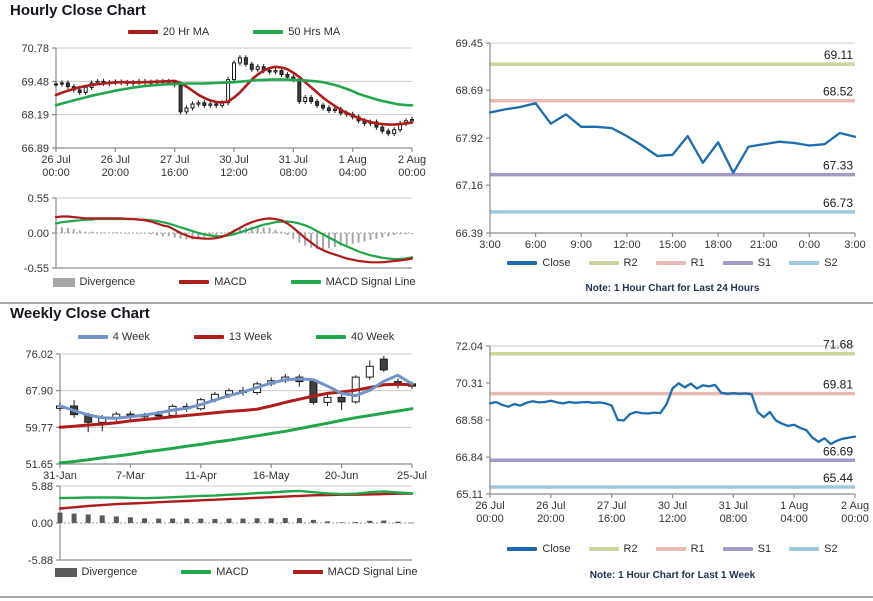 The height and width of the screenshot is (601, 873). Describe the element at coordinates (95, 572) in the screenshot. I see `legend-item: Divergence` at that location.